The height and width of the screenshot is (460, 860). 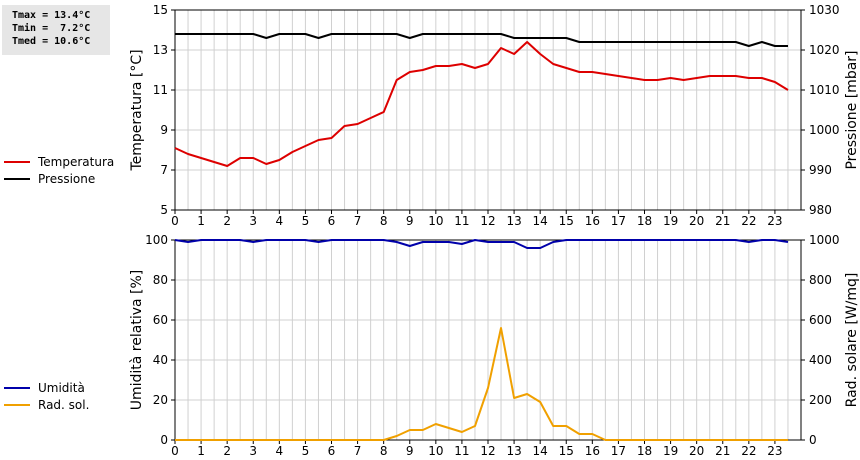 I want to click on top-x-tick-label: 20, so click(x=696, y=221).